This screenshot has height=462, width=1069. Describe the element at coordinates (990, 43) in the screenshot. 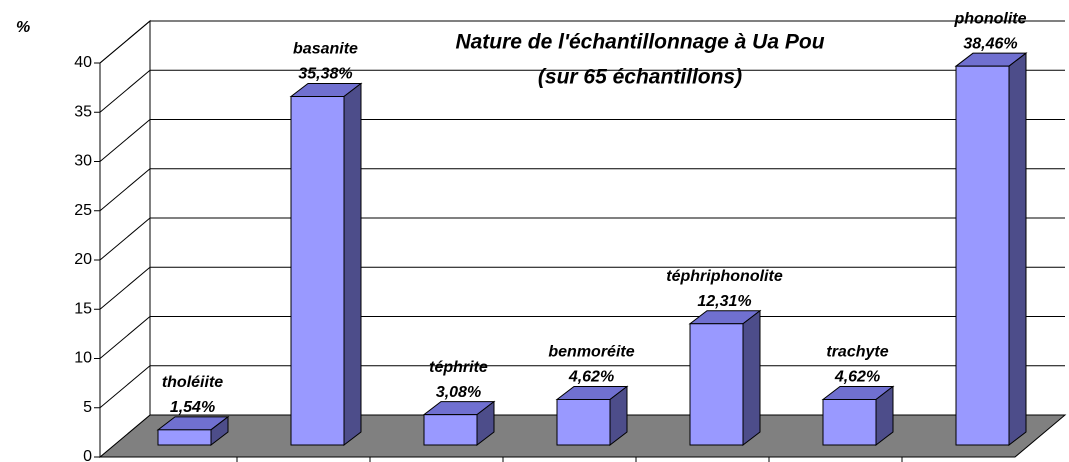

I see `value-label: 38,46%` at that location.